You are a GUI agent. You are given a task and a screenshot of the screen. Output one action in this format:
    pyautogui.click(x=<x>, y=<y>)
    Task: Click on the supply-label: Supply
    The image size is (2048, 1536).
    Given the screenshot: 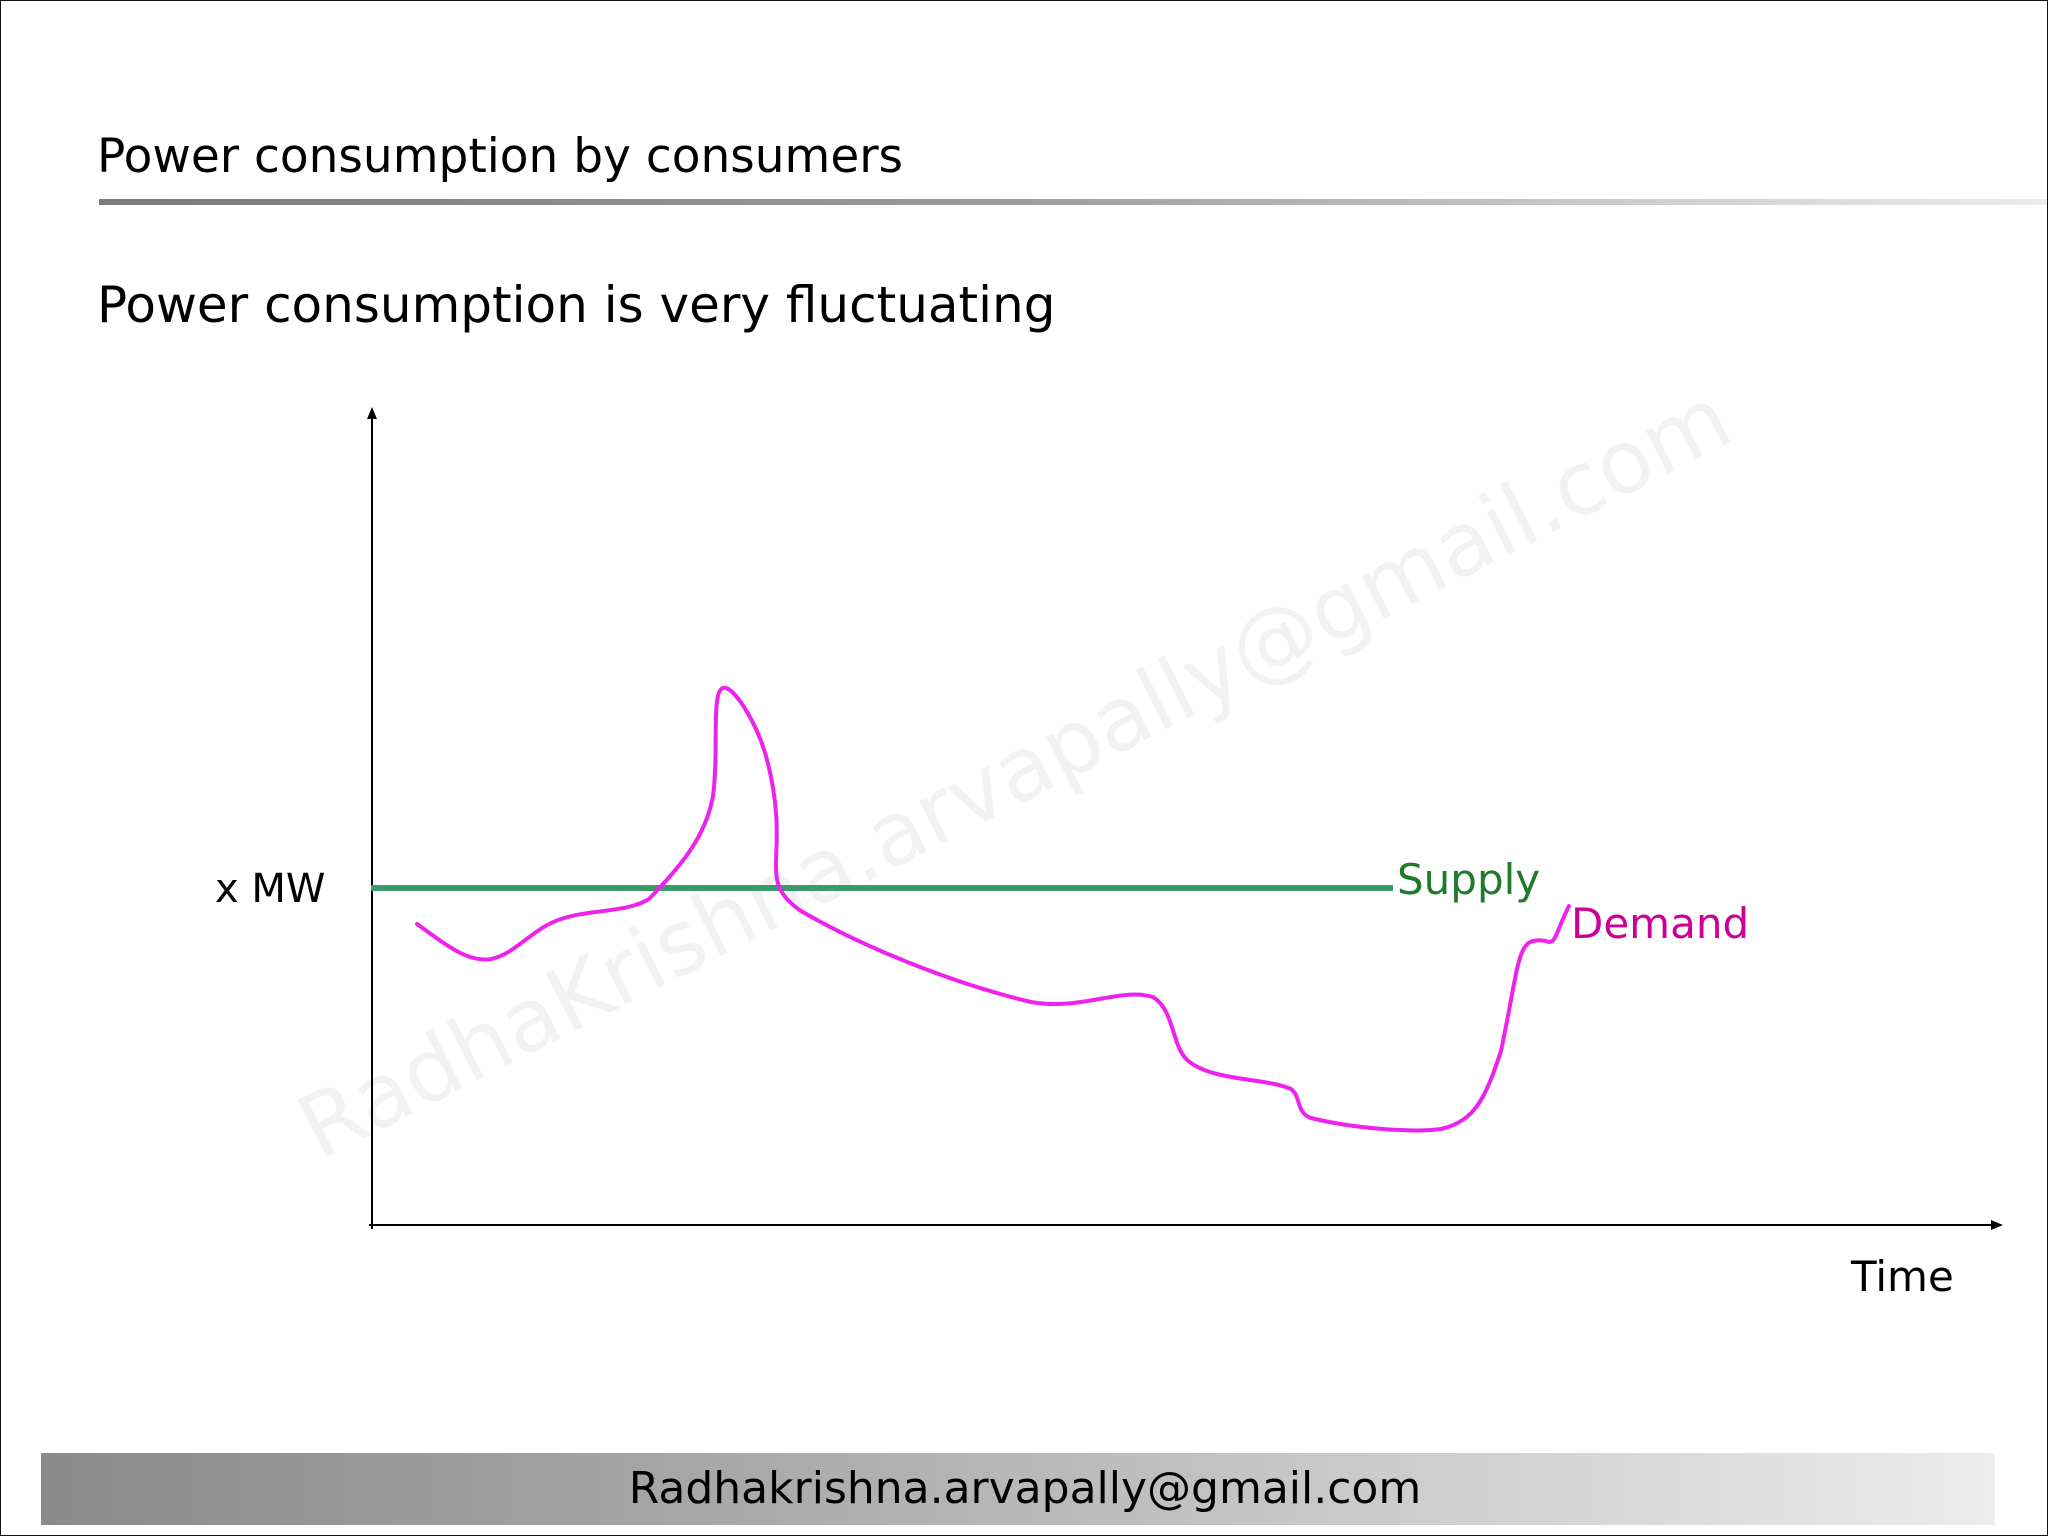 What is the action you would take?
    pyautogui.click(x=1468, y=879)
    